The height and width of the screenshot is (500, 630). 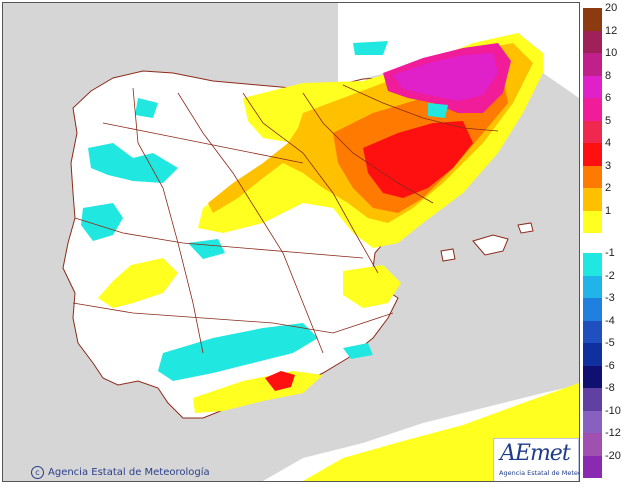 What do you see at coordinates (608, 98) in the screenshot?
I see `legend-positive-label: 6` at bounding box center [608, 98].